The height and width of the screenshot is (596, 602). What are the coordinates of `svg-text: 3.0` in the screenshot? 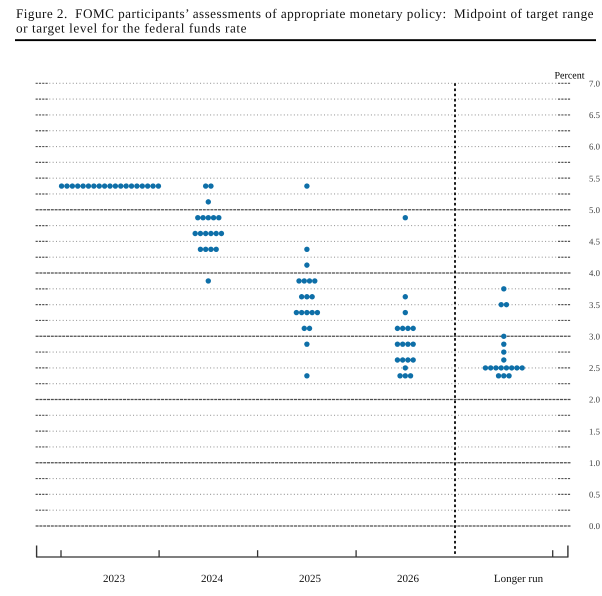 It's located at (595, 336).